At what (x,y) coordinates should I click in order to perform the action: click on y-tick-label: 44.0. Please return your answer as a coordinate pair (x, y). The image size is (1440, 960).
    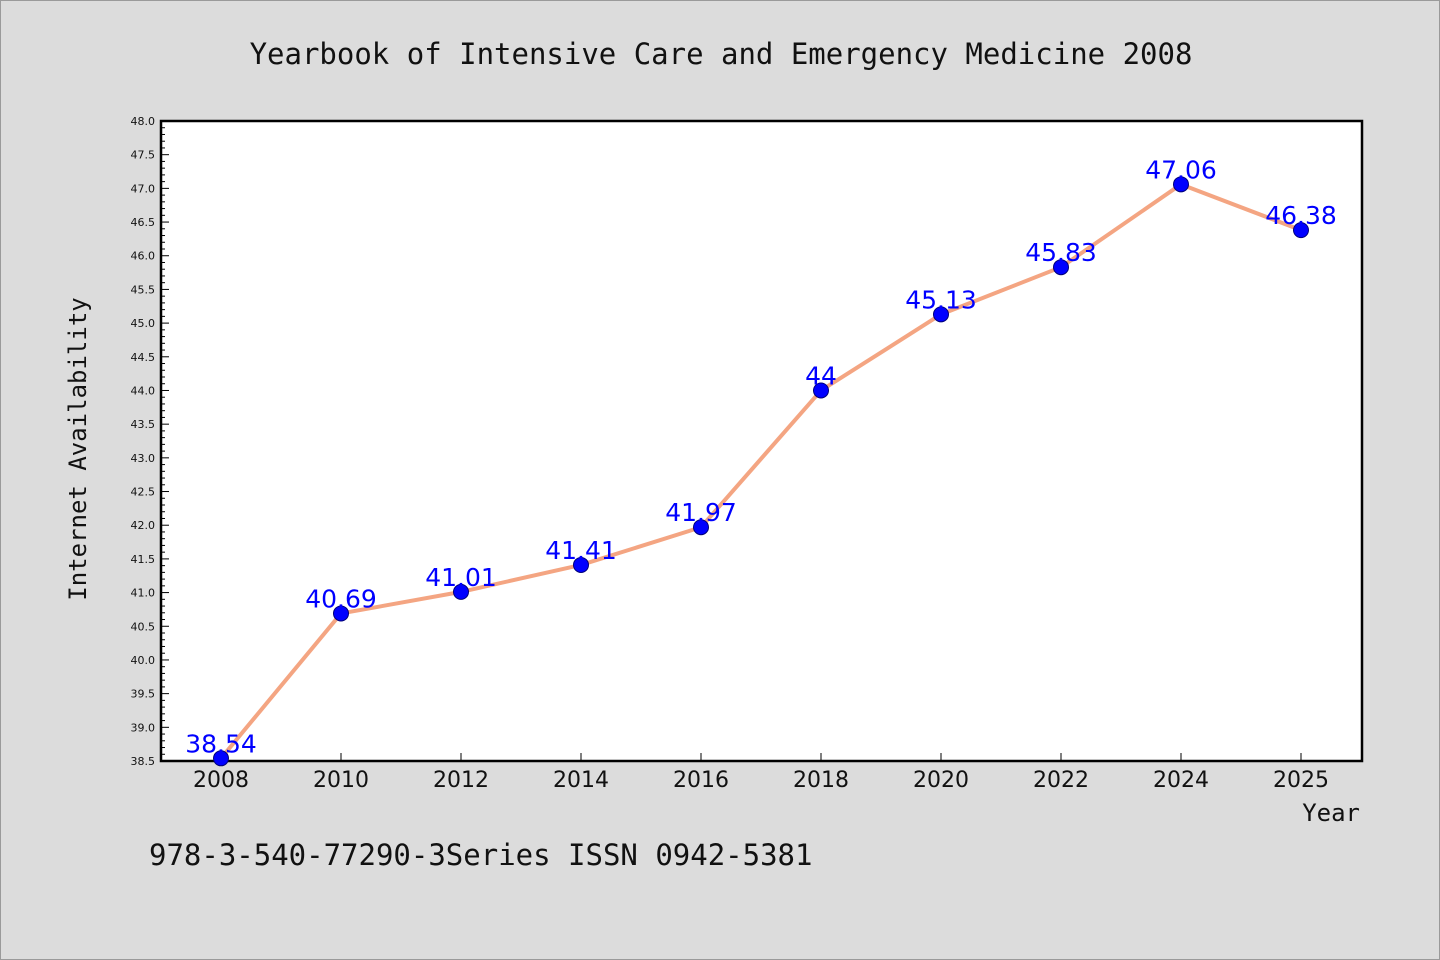
    Looking at the image, I should click on (143, 390).